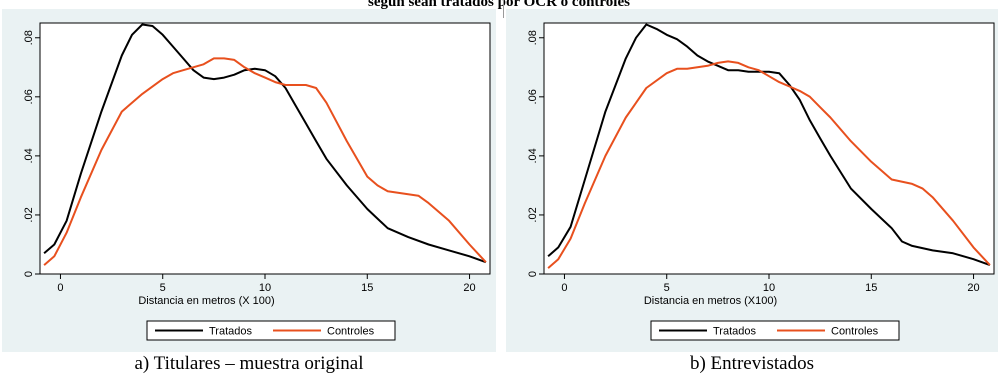 This screenshot has height=377, width=998. I want to click on caption-a: a) Titulares – muestra original, so click(249, 363).